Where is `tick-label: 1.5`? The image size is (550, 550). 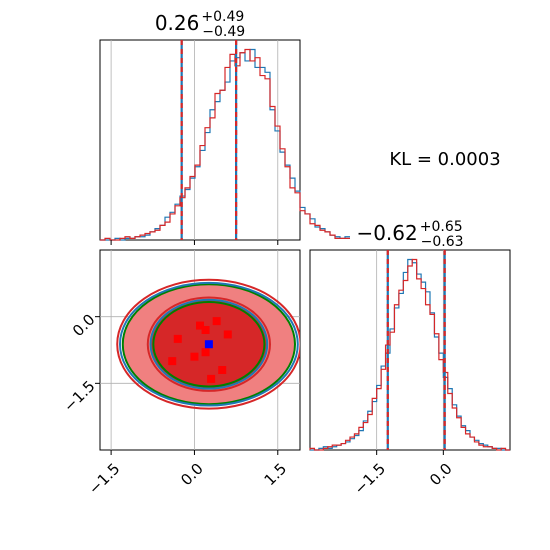
tick-label: 1.5 is located at coordinates (276, 475).